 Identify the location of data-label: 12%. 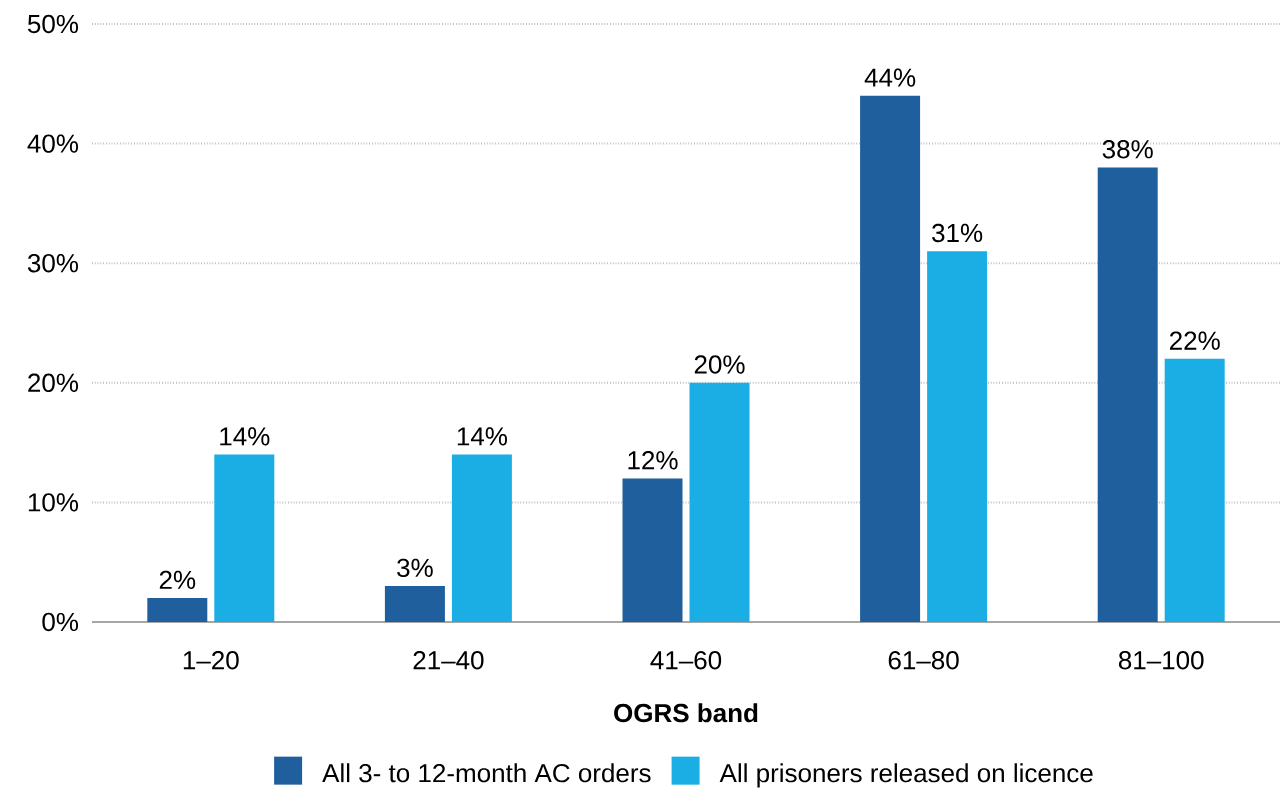
(653, 460).